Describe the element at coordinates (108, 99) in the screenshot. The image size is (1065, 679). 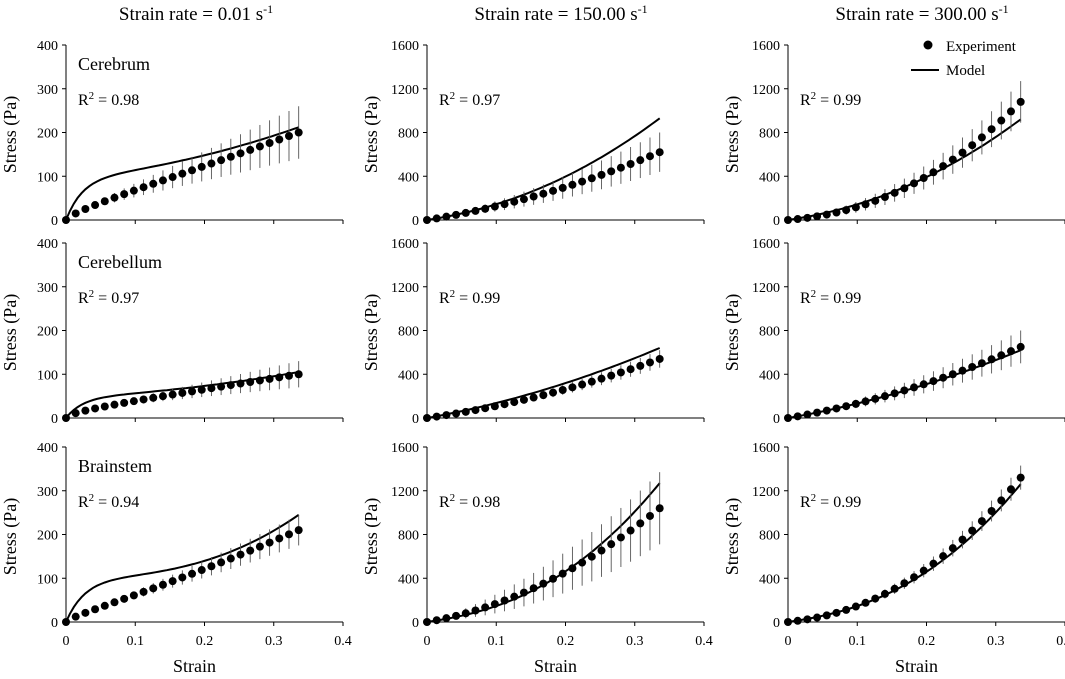
I see `r2-label: R2 = 0.98` at that location.